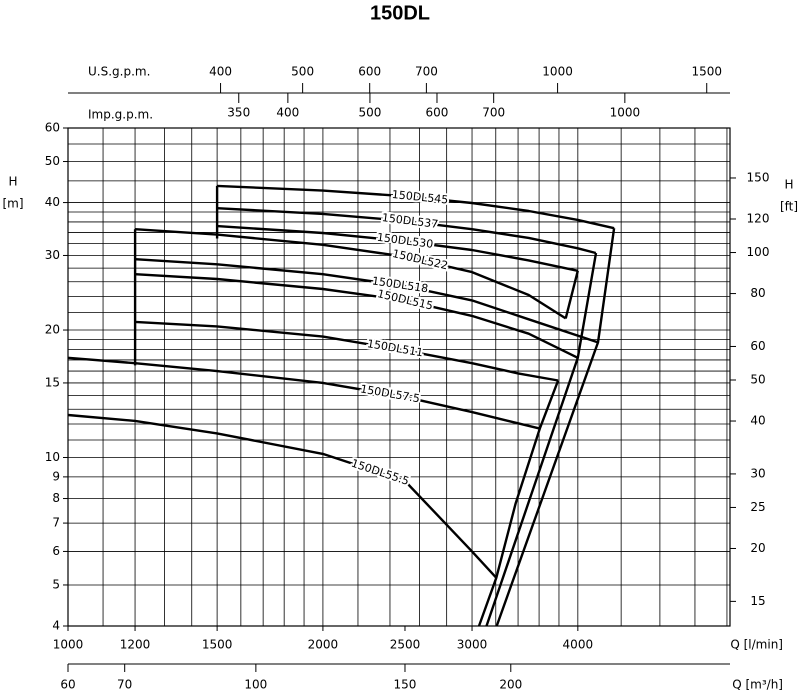 The width and height of the screenshot is (800, 697). What do you see at coordinates (52, 128) in the screenshot?
I see `y-tick-label: 60` at bounding box center [52, 128].